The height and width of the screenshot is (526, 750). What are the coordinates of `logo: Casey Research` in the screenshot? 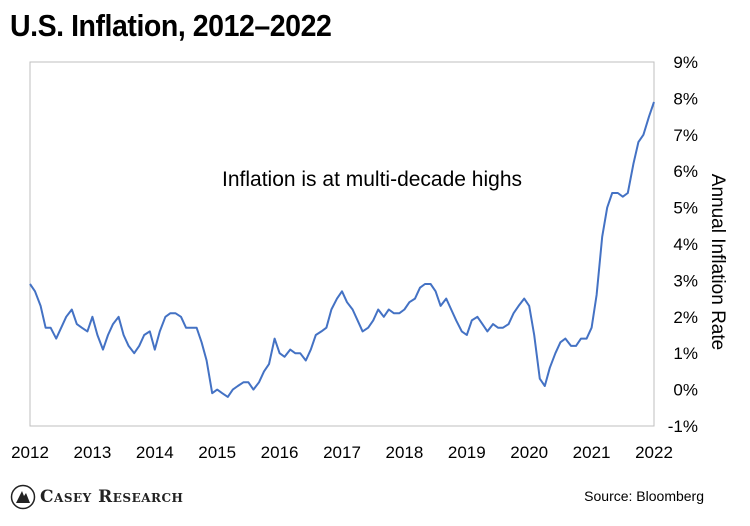 It's located at (96, 497).